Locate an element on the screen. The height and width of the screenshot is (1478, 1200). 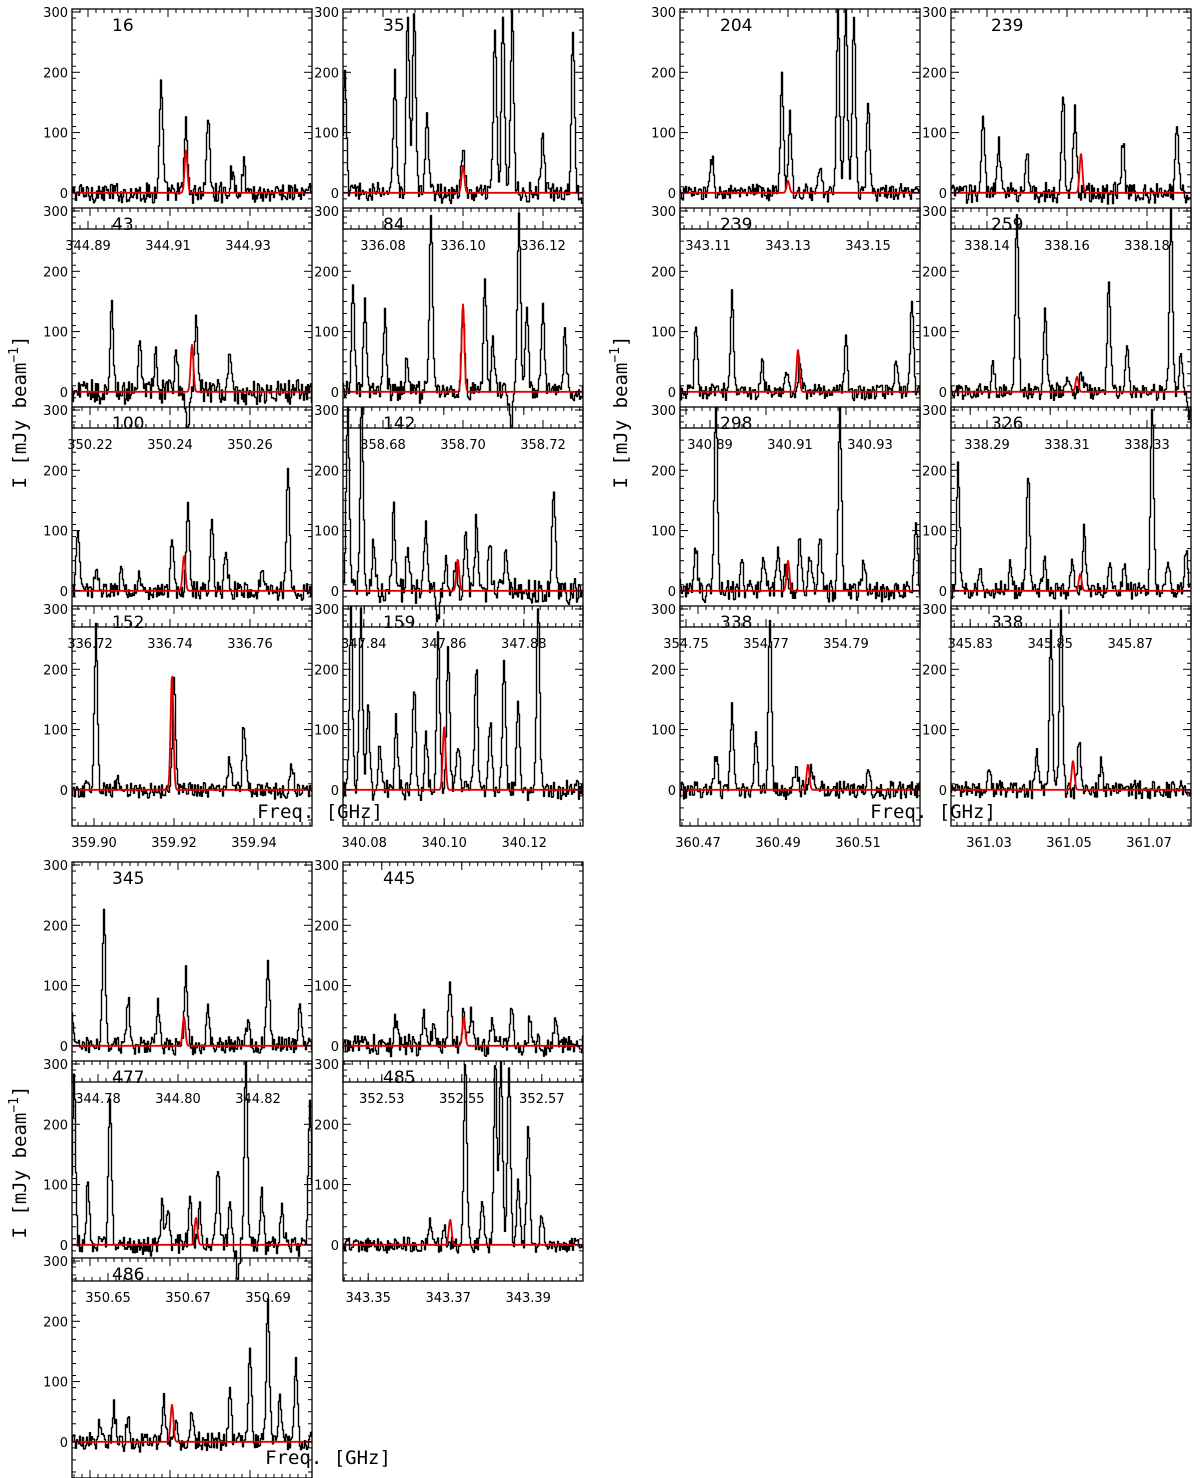
x-tick-label: 344.80 is located at coordinates (178, 1099).